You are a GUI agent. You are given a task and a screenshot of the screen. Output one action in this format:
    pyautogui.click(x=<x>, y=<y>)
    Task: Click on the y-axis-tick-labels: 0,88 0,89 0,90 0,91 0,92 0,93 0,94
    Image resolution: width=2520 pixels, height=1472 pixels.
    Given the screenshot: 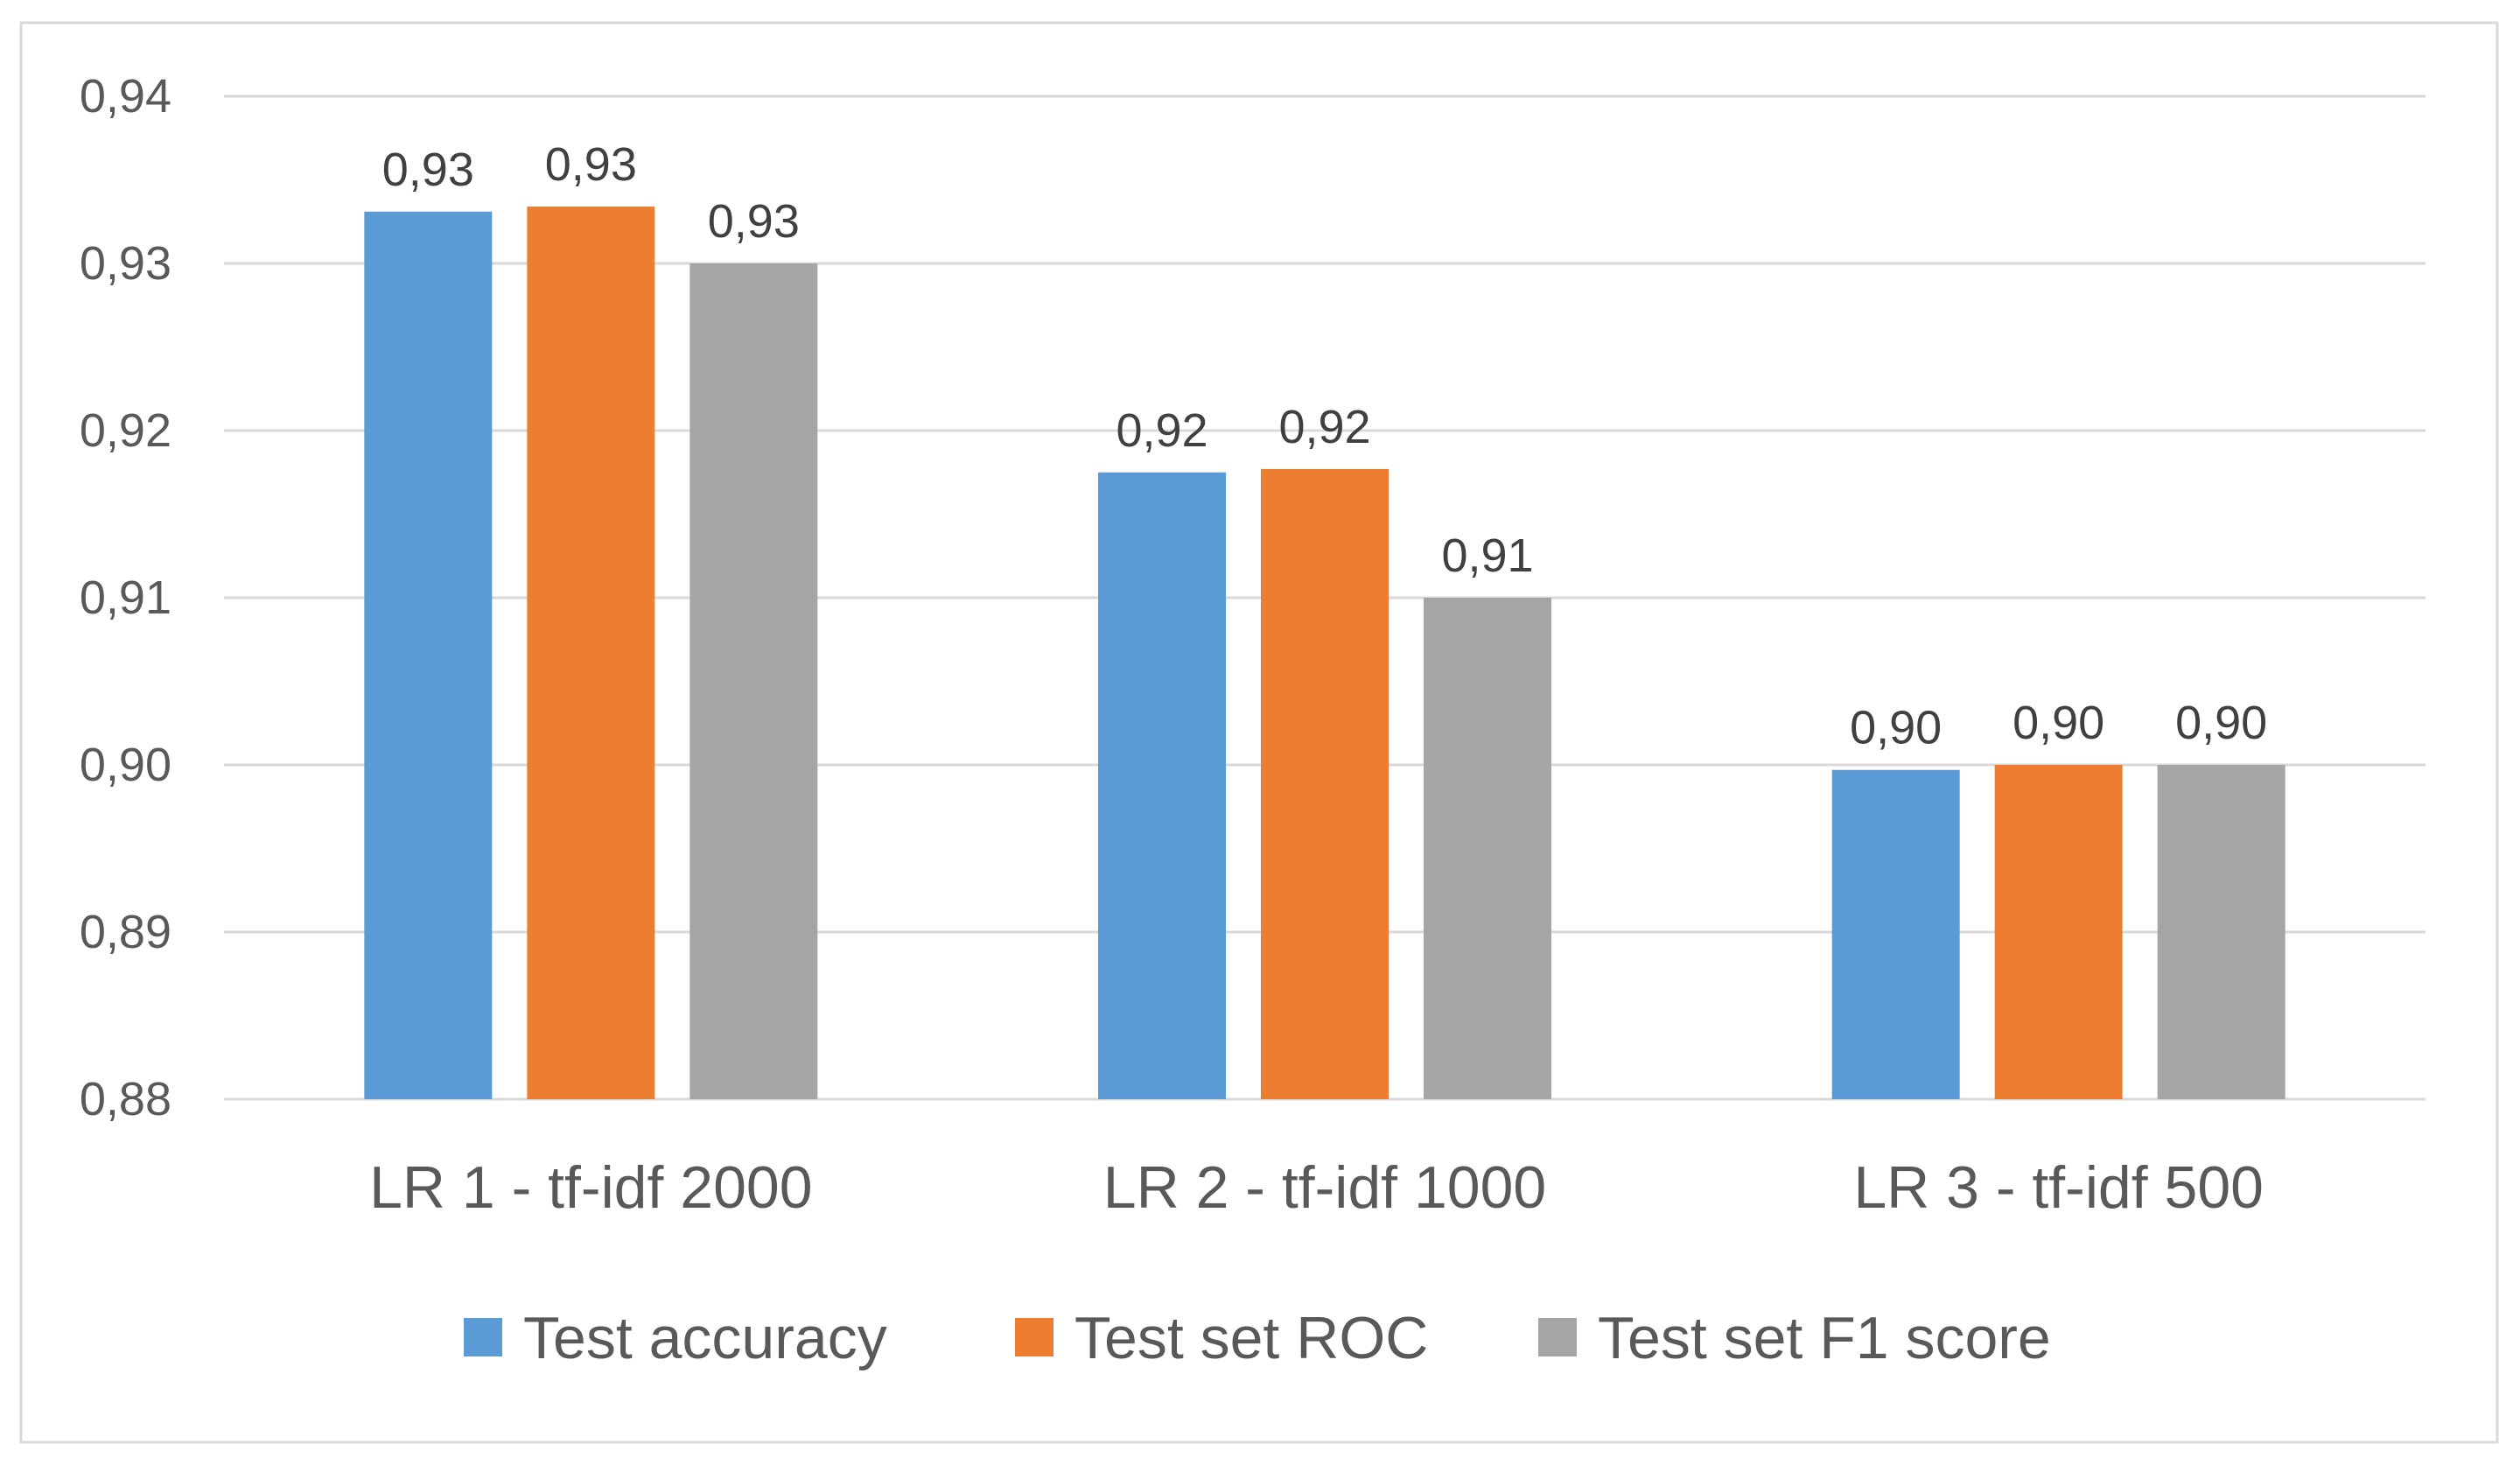 What is the action you would take?
    pyautogui.click(x=126, y=598)
    